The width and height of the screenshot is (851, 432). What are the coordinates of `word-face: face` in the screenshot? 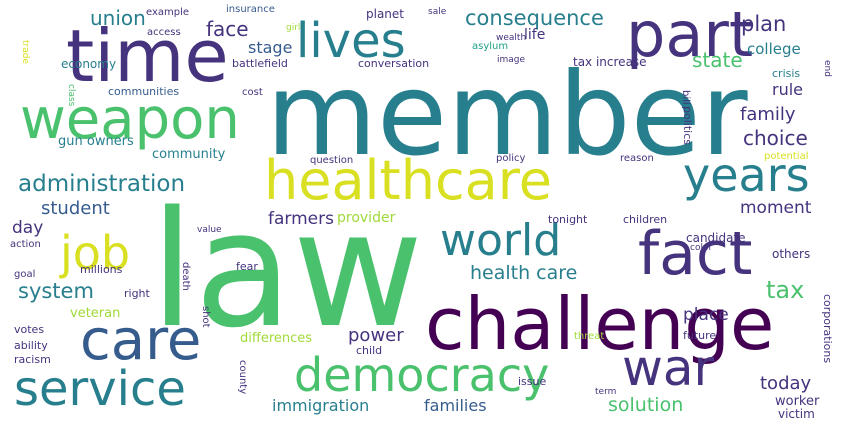 It's located at (227, 29).